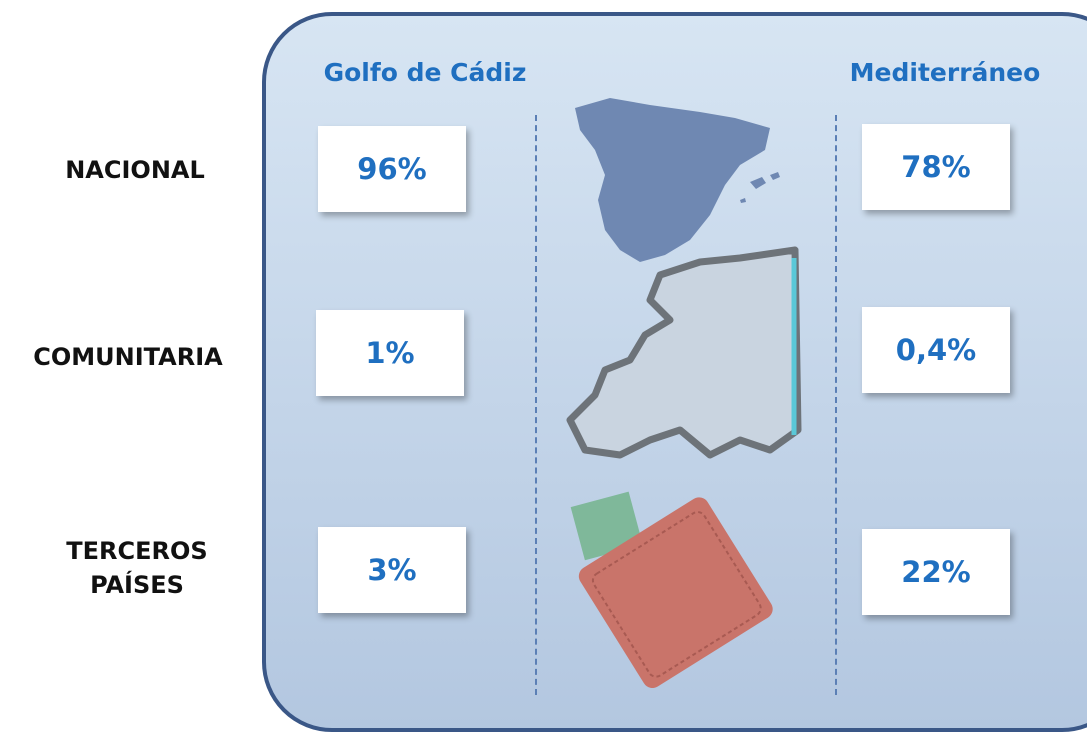  What do you see at coordinates (392, 570) in the screenshot?
I see `value-box: 3%` at bounding box center [392, 570].